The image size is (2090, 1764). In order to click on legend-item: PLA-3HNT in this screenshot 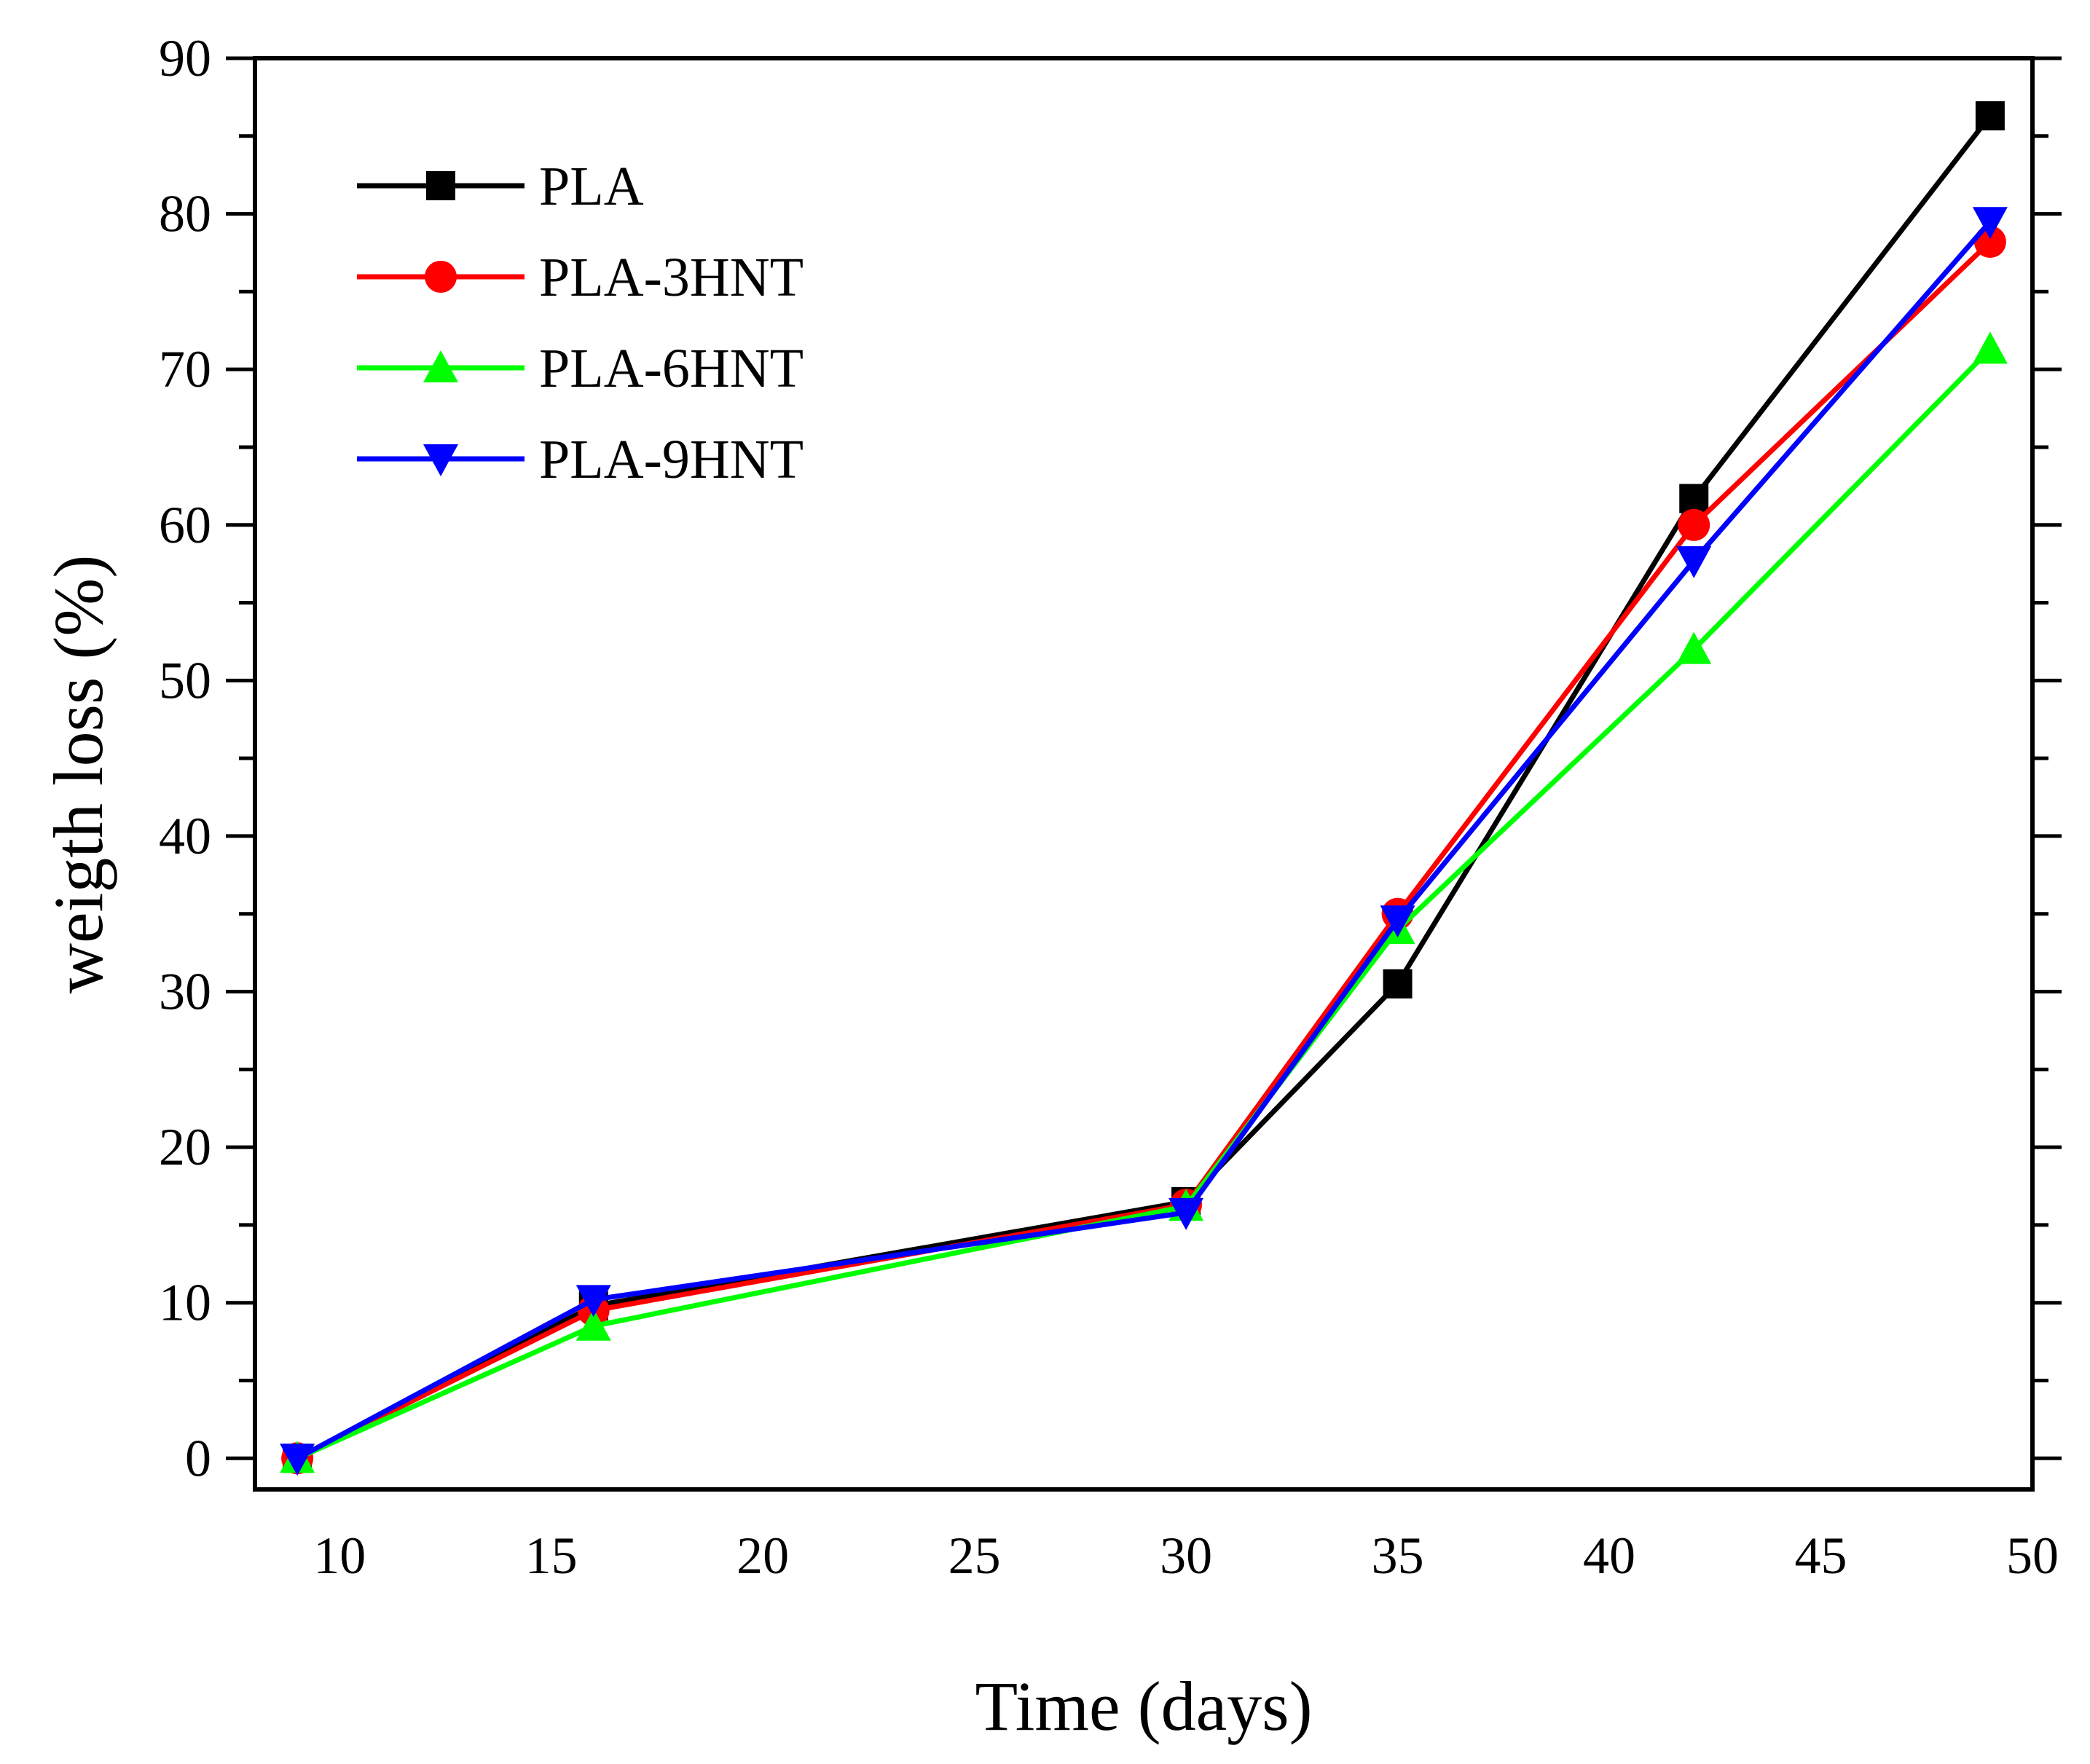, I will do `click(580, 277)`.